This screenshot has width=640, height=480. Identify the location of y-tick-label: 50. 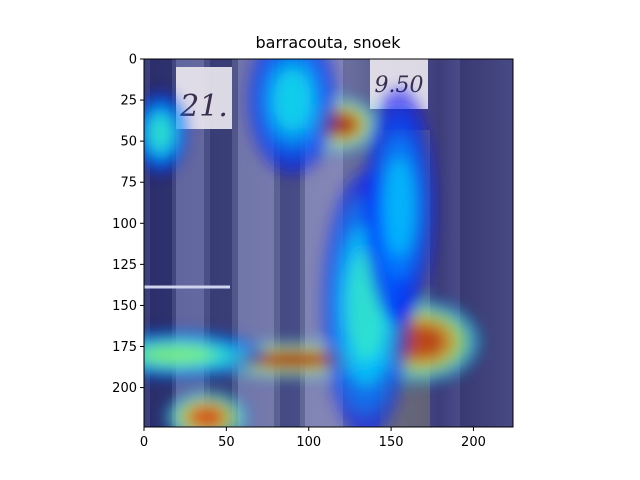
(128, 142).